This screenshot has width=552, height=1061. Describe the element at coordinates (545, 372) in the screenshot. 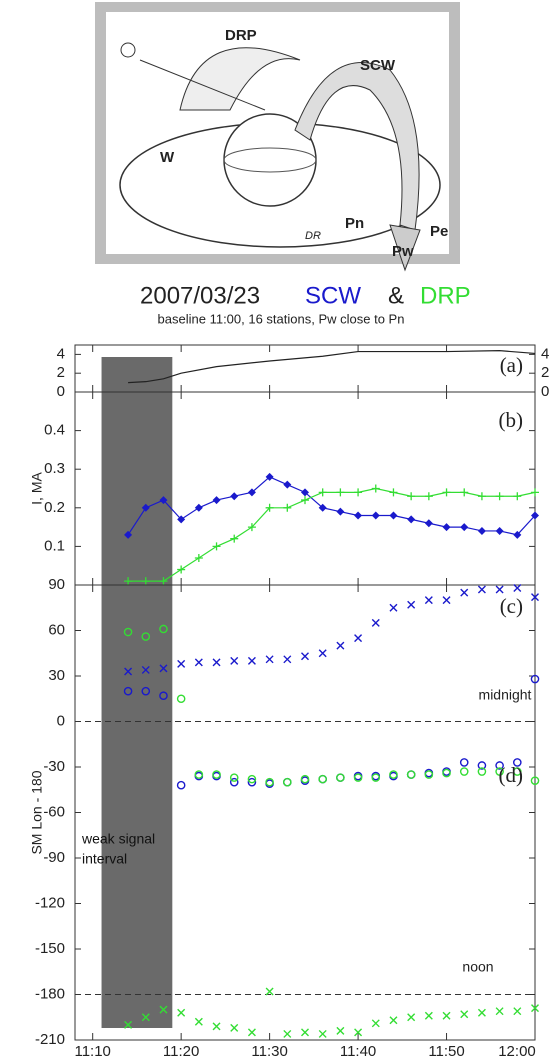

I see `y2-tick-label: 2` at that location.